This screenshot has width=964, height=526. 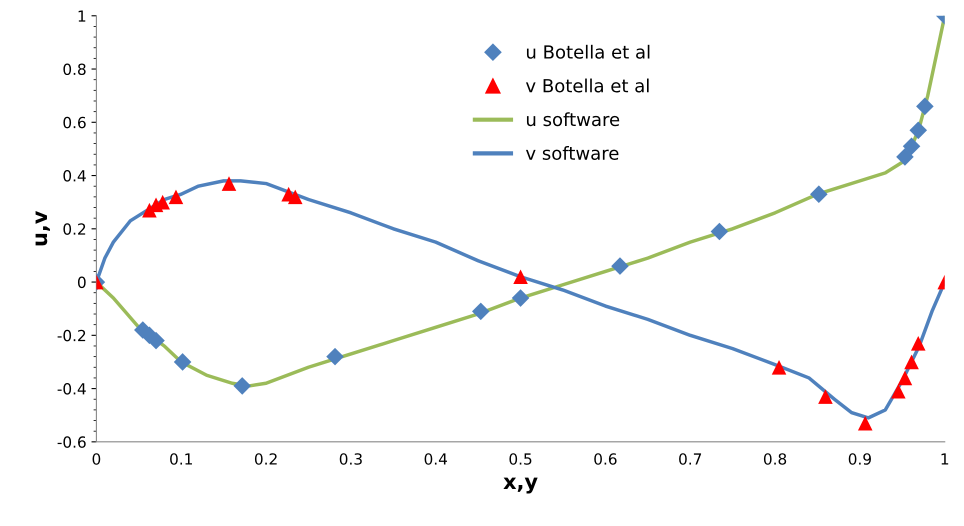 I want to click on y-tick-label: 0, so click(x=82, y=282).